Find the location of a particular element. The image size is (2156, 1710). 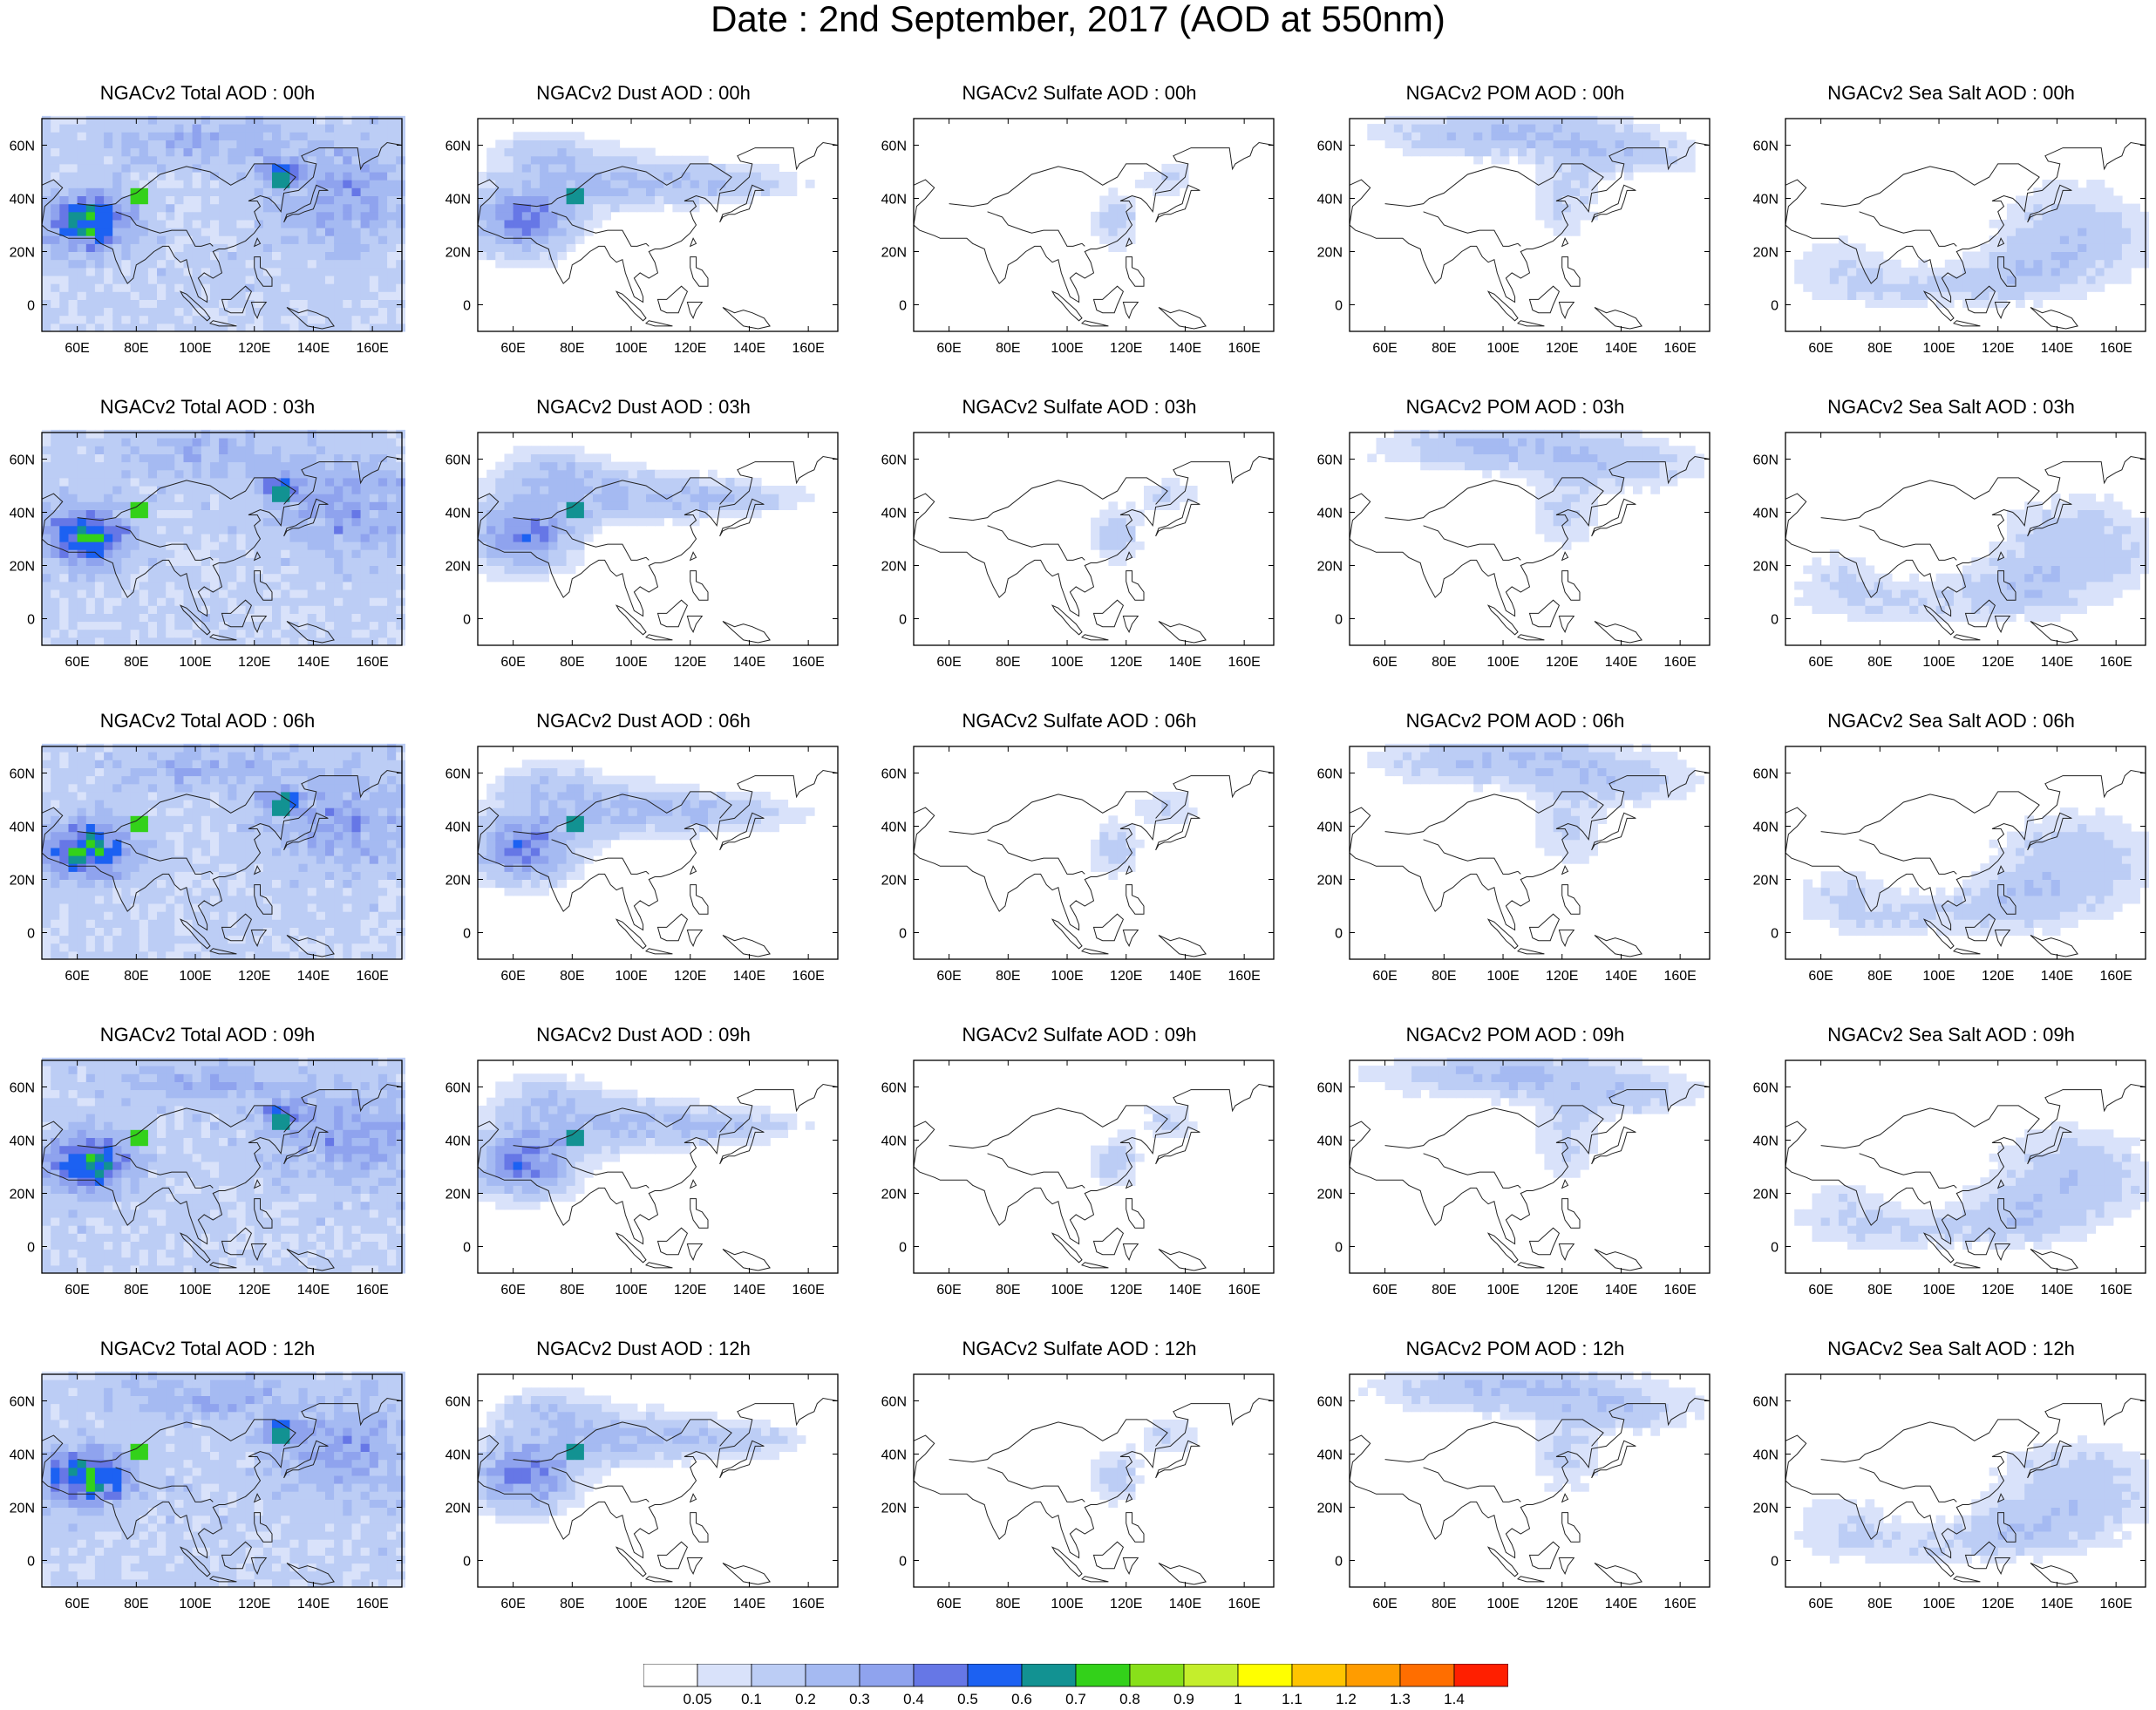

panel-title: NGACv2 Dust AOD : 12h is located at coordinates (643, 1350).